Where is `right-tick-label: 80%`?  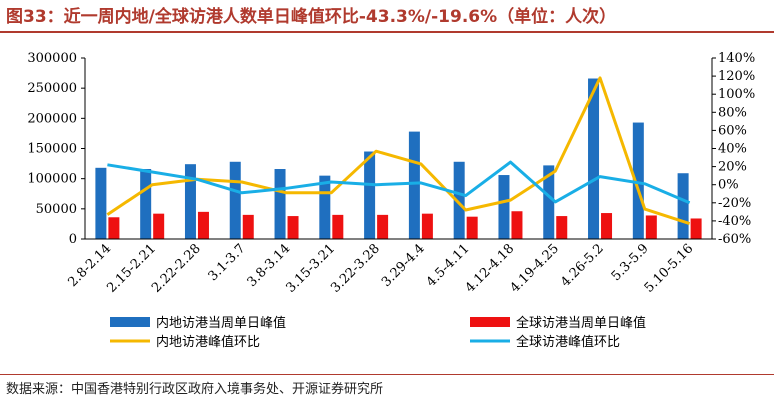
right-tick-label: 80% is located at coordinates (732, 112).